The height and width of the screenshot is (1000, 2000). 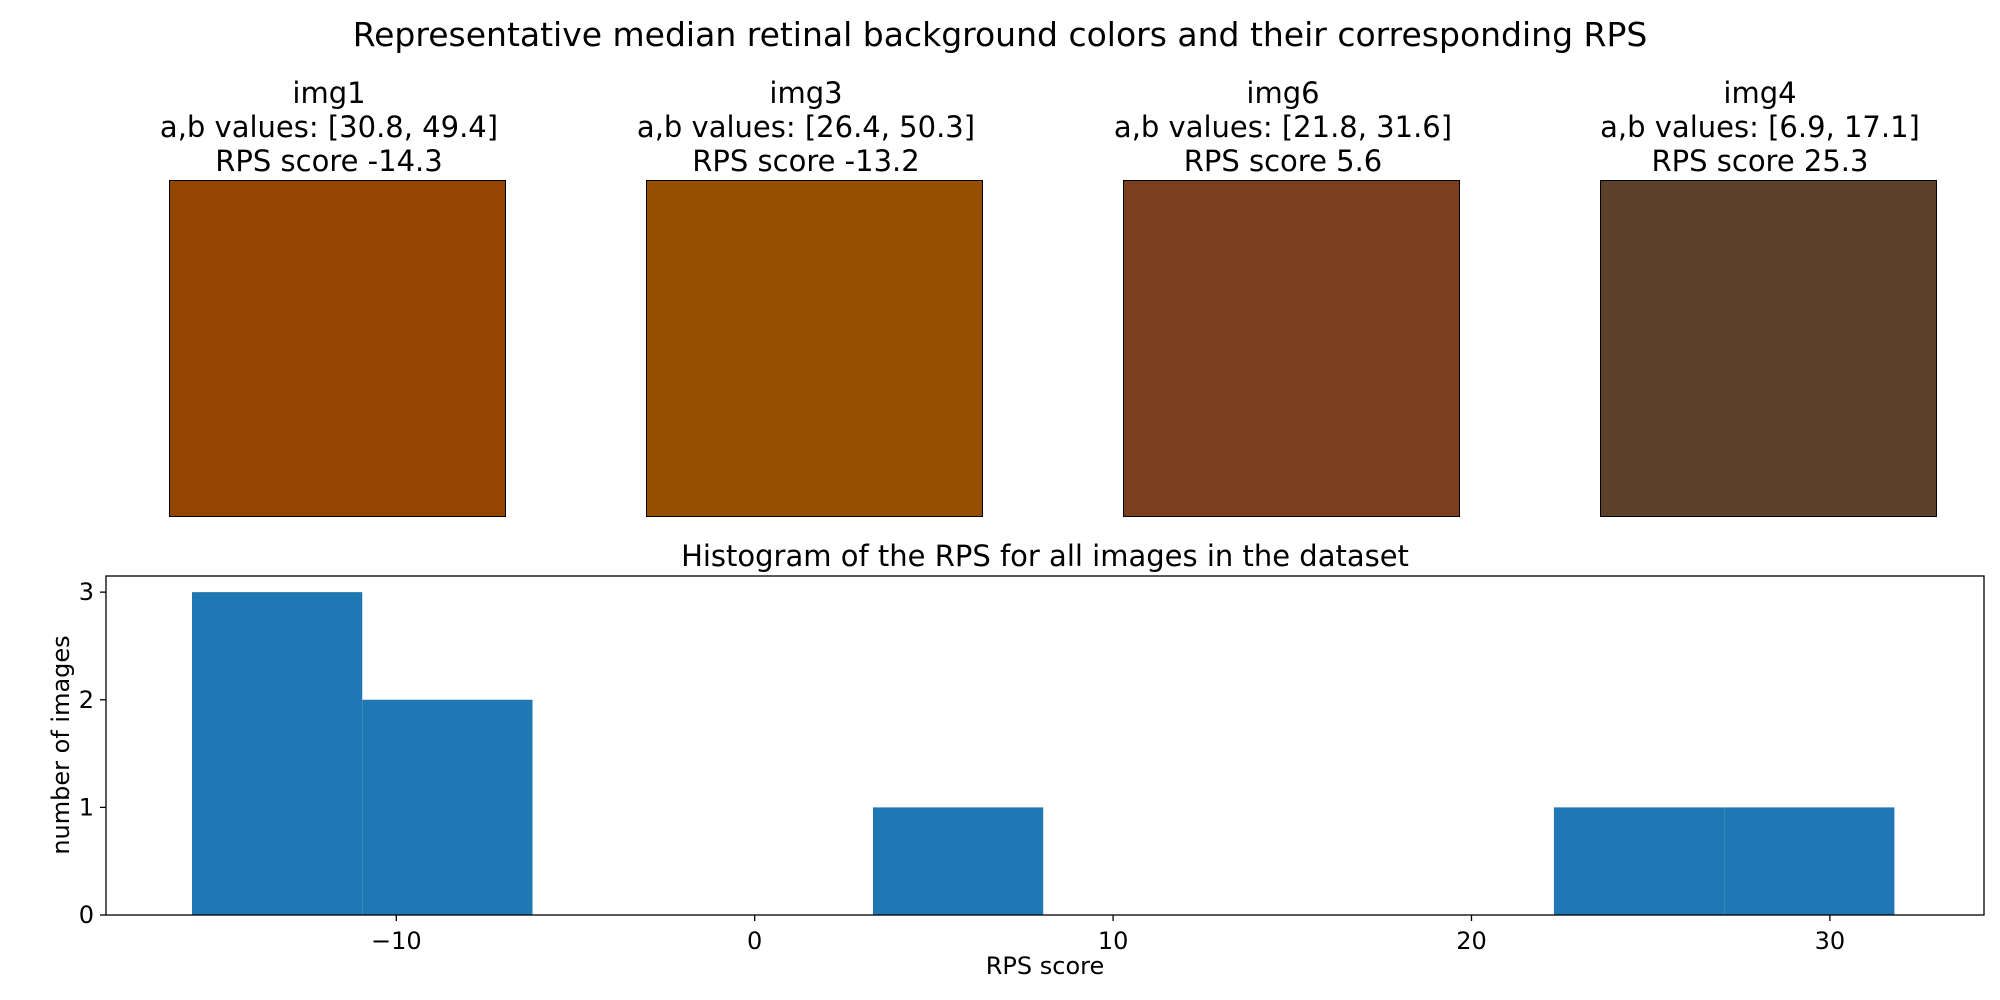 What do you see at coordinates (1283, 161) in the screenshot?
I see `swatch-rps-score: RPS score 5.6` at bounding box center [1283, 161].